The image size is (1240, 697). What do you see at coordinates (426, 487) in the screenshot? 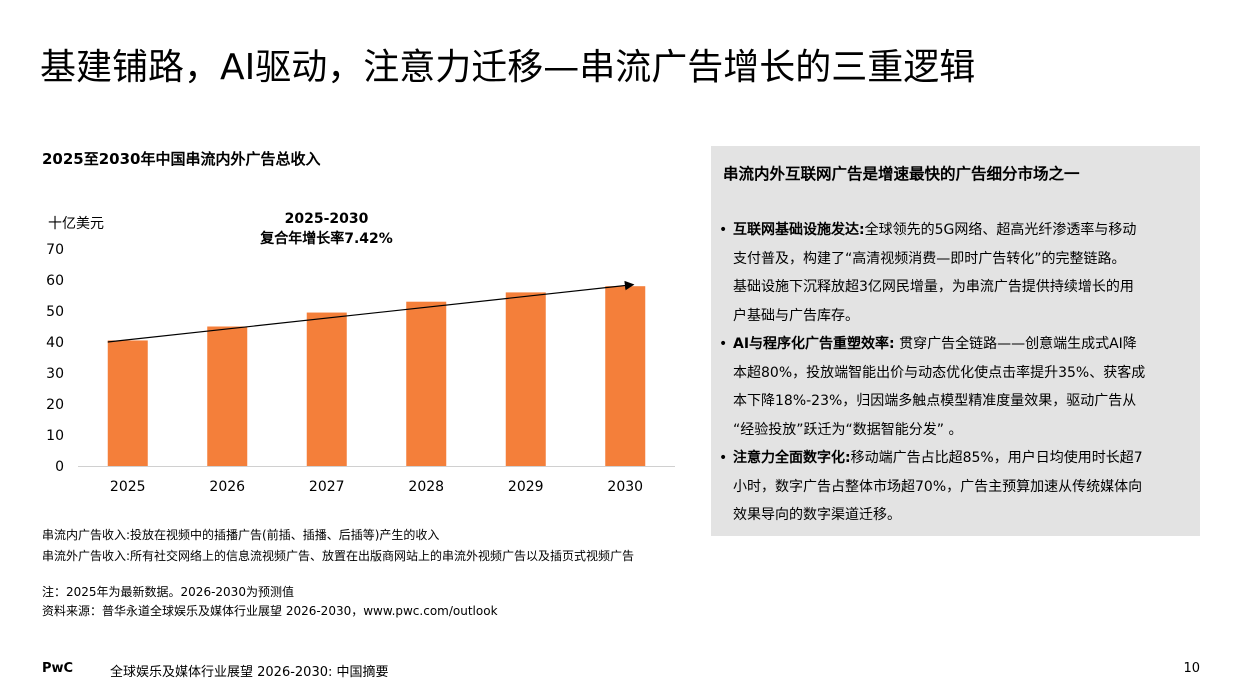
I see `x-tick-label: 2028` at bounding box center [426, 487].